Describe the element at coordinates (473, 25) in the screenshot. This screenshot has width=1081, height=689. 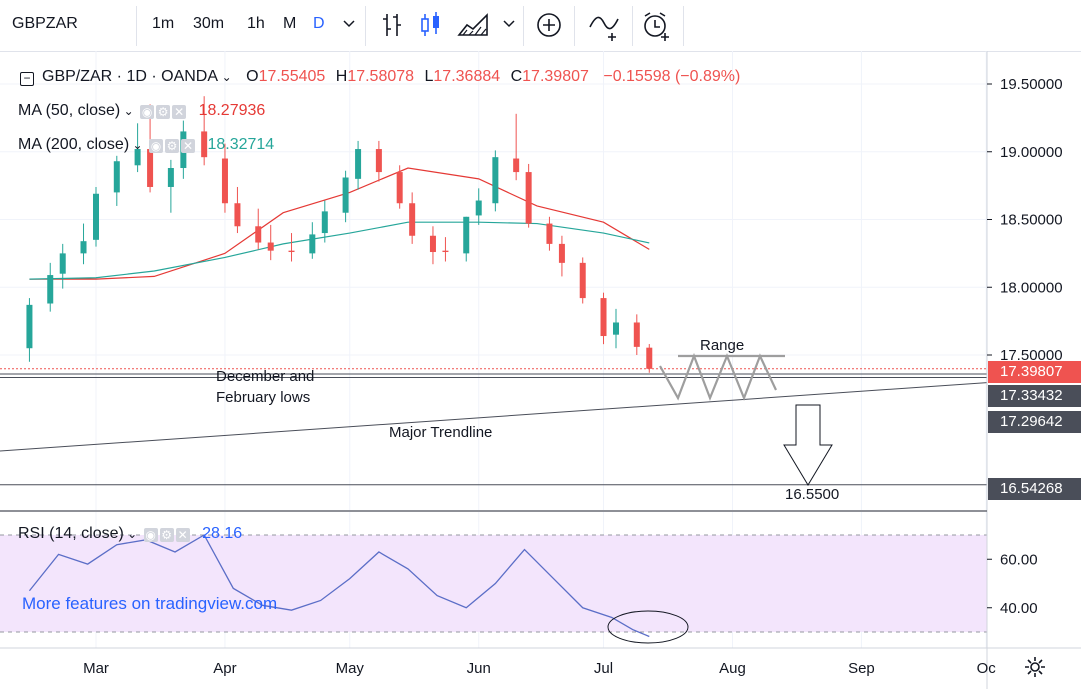
I see `area-chart-icon` at that location.